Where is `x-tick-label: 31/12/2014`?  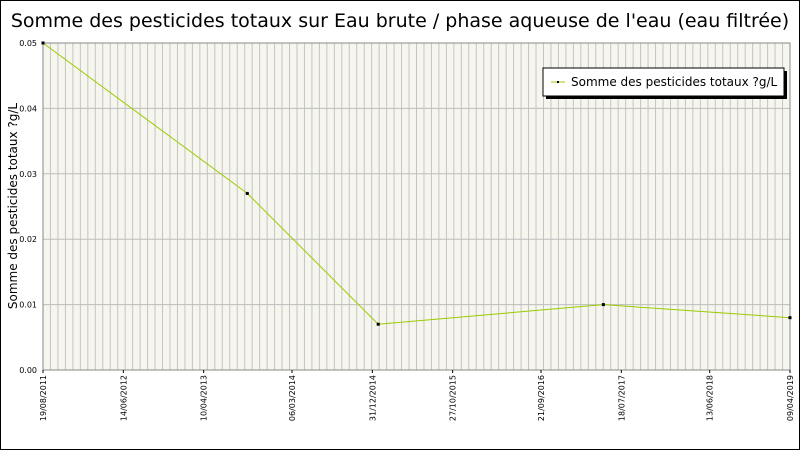
x-tick-label: 31/12/2014 is located at coordinates (372, 398).